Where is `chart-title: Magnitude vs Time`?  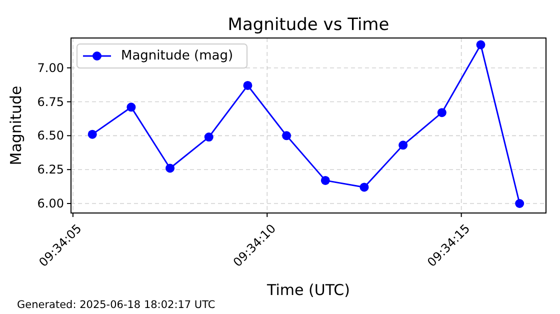 chart-title: Magnitude vs Time is located at coordinates (309, 25).